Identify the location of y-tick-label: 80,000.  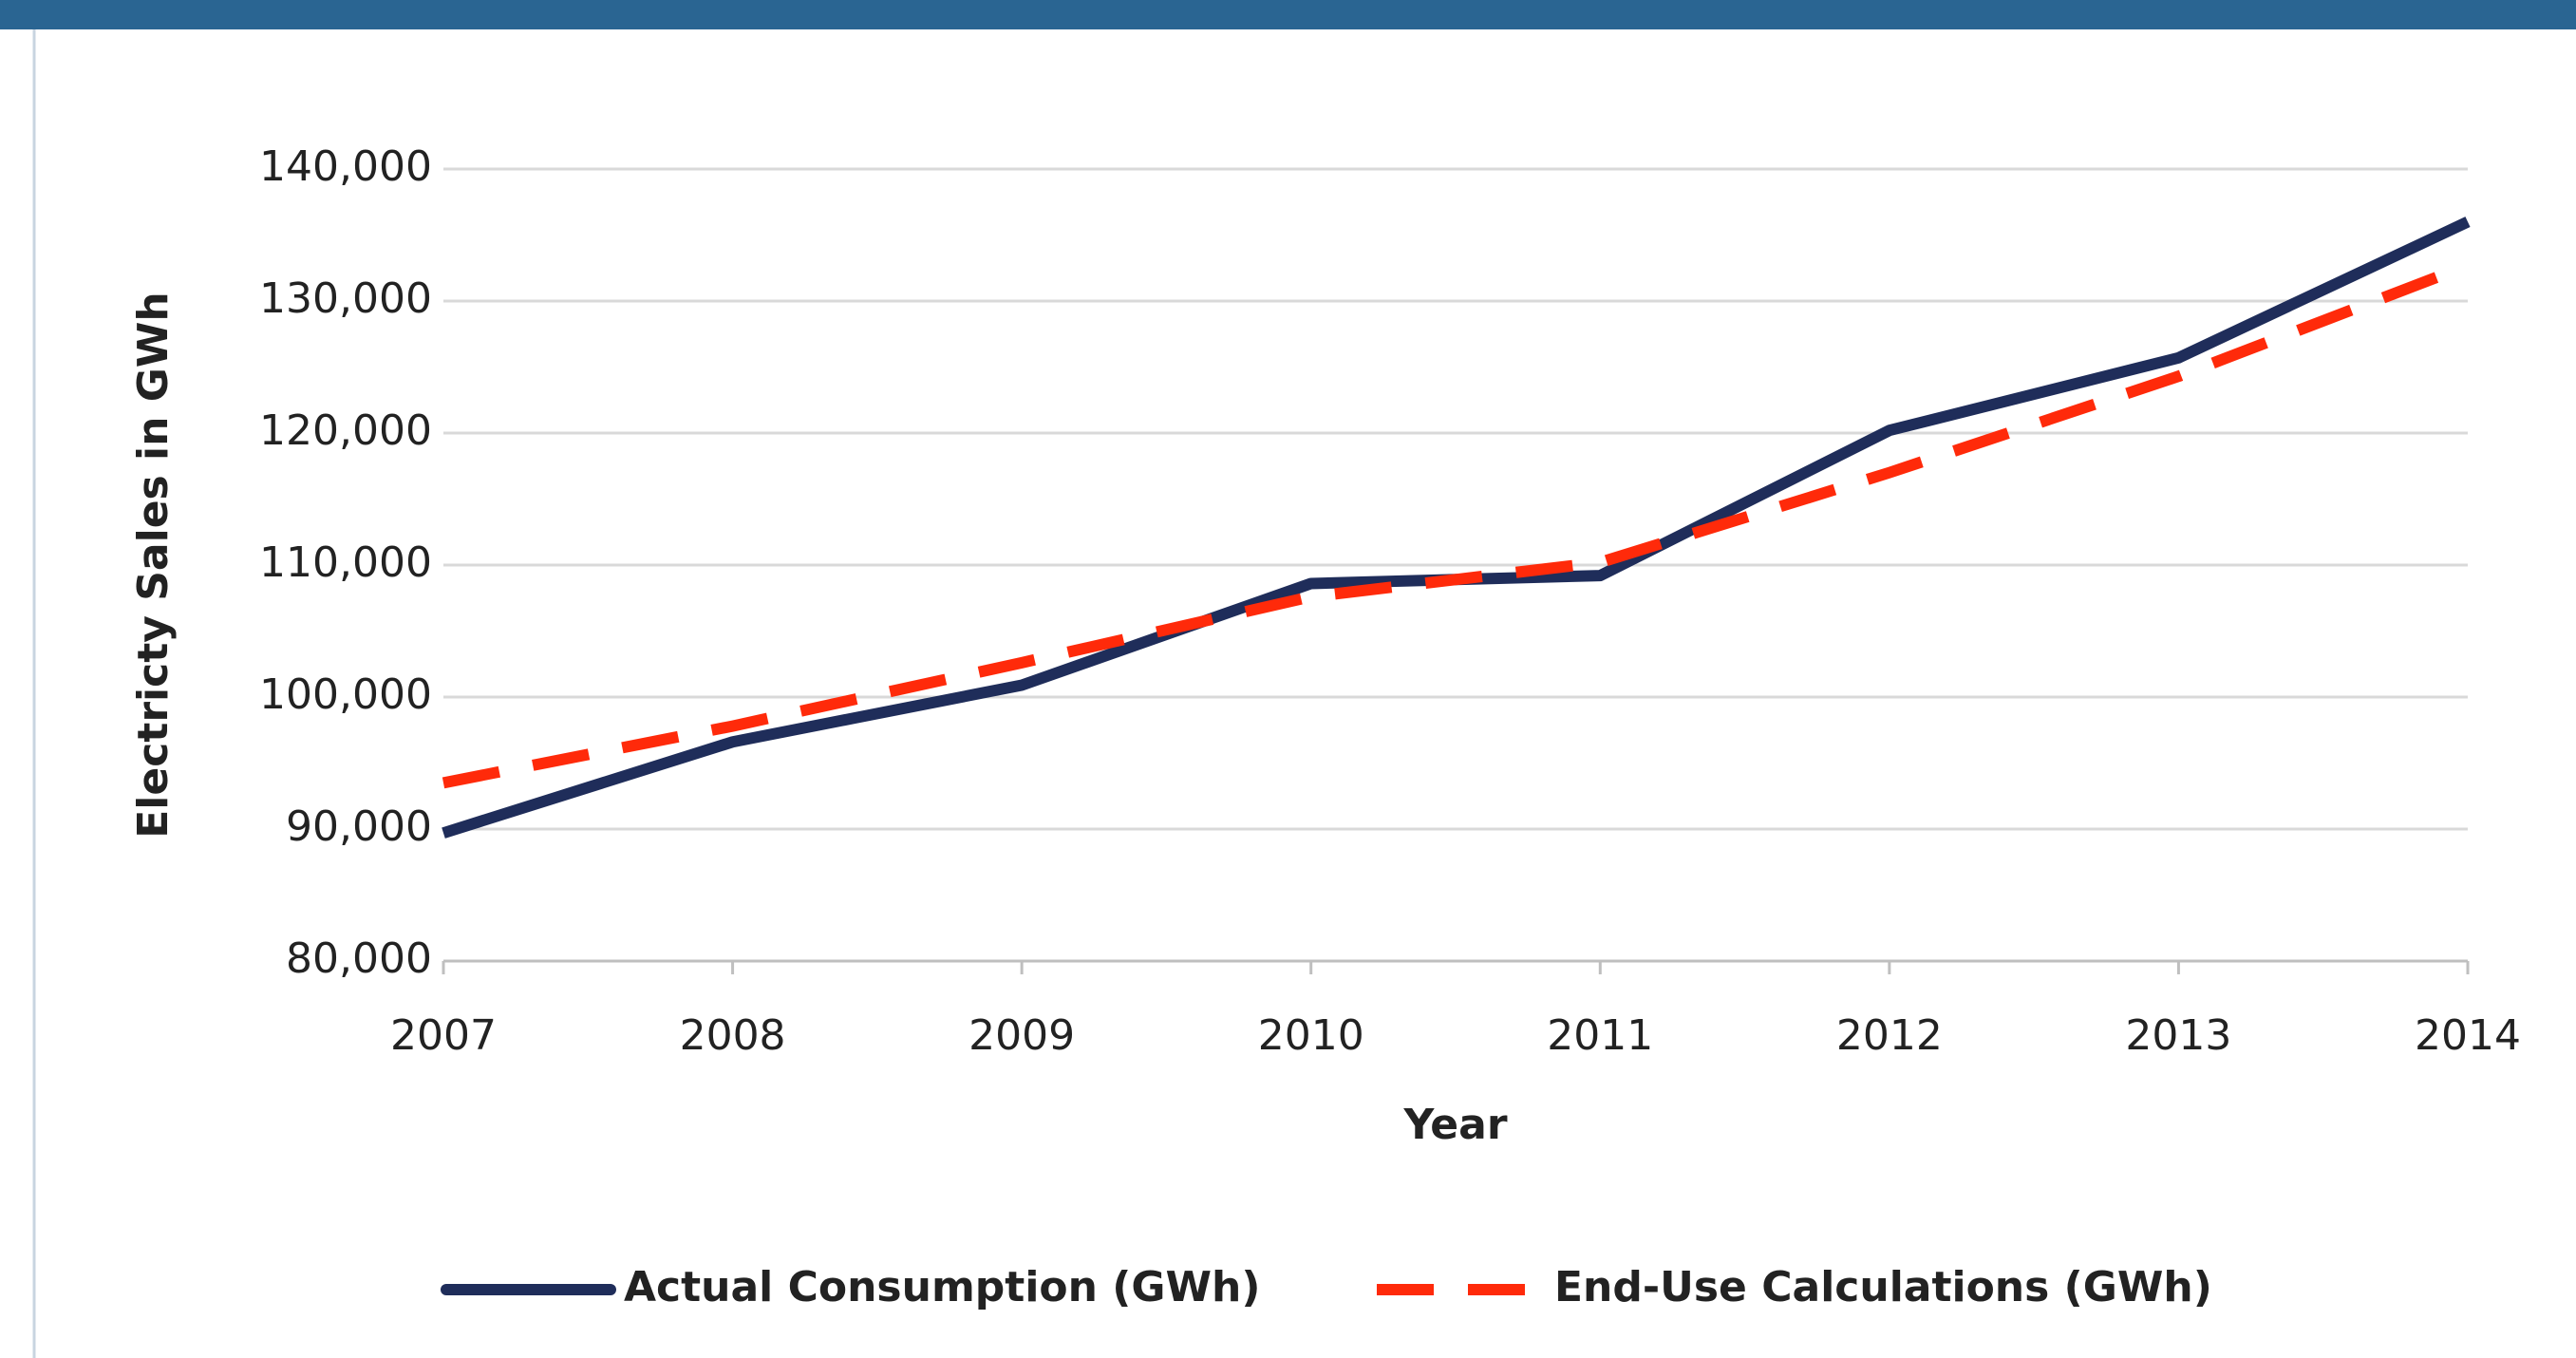
(359, 959).